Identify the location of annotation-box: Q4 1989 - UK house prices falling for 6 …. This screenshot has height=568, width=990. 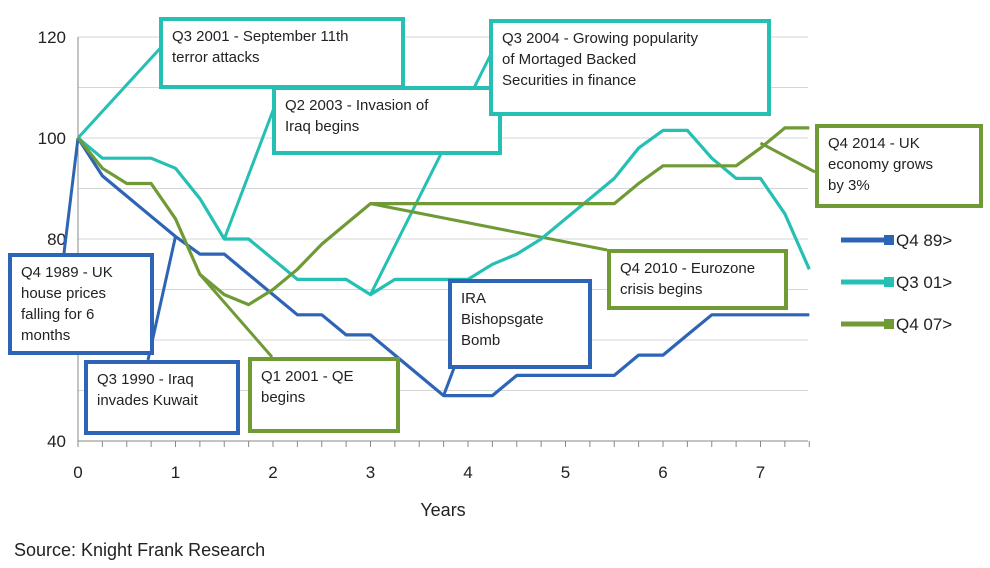
(81, 304).